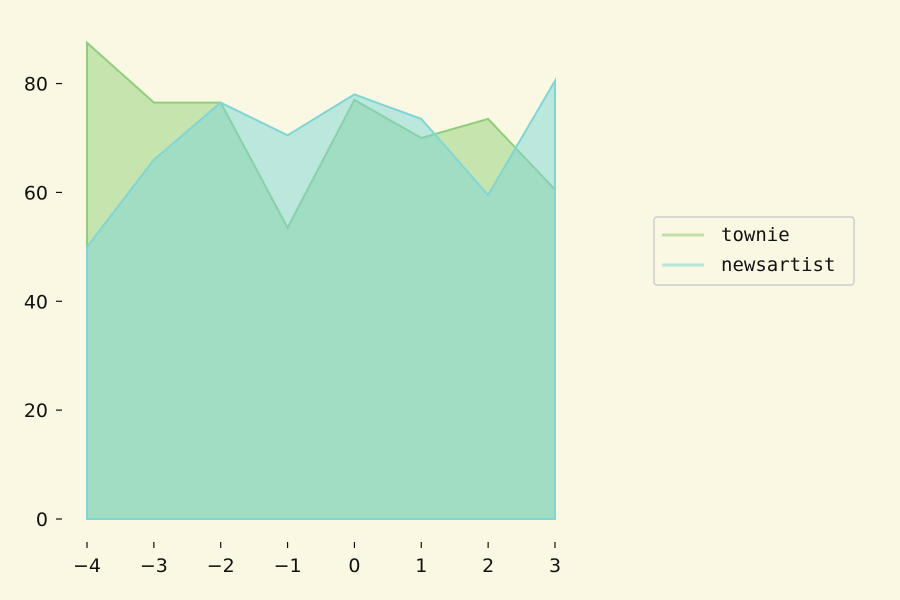 The image size is (900, 600). I want to click on y-tick-label-80: 80, so click(36, 85).